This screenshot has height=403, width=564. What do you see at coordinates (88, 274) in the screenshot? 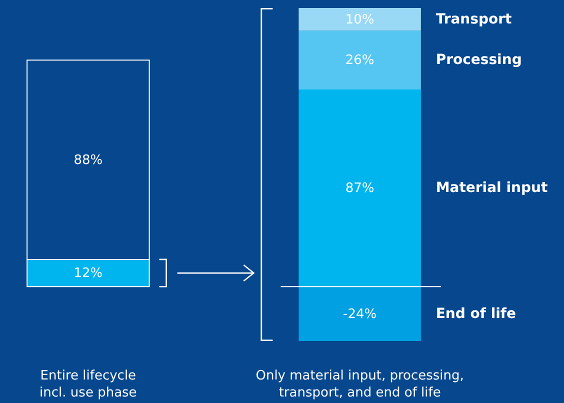
I see `data-label: 12%` at bounding box center [88, 274].